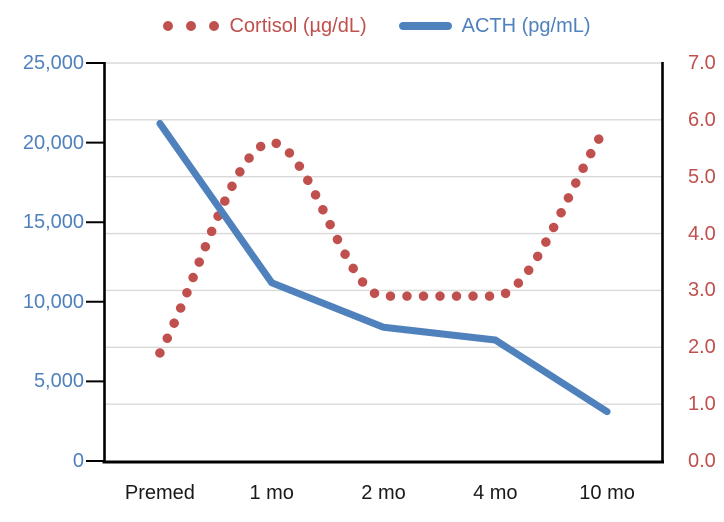 Image resolution: width=724 pixels, height=522 pixels. I want to click on x-axis-label: 10 mo, so click(607, 493).